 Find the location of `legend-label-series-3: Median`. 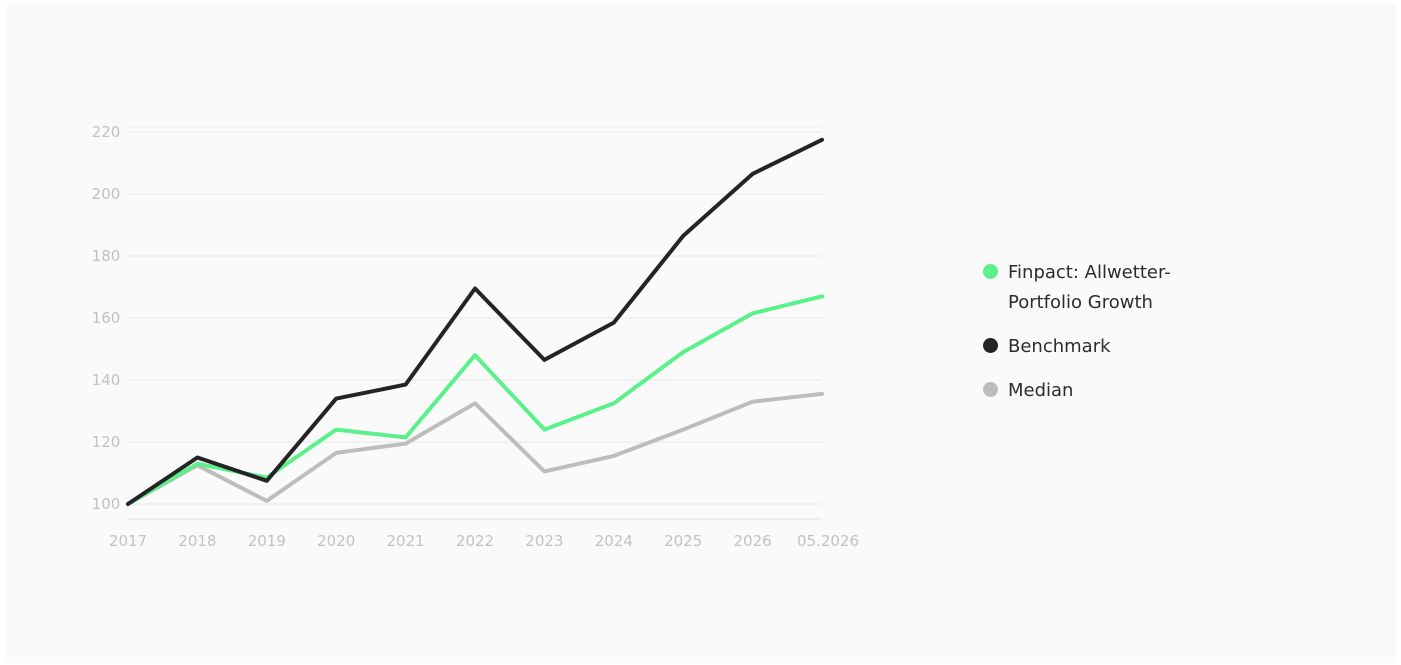

legend-label-series-3: Median is located at coordinates (1041, 390).